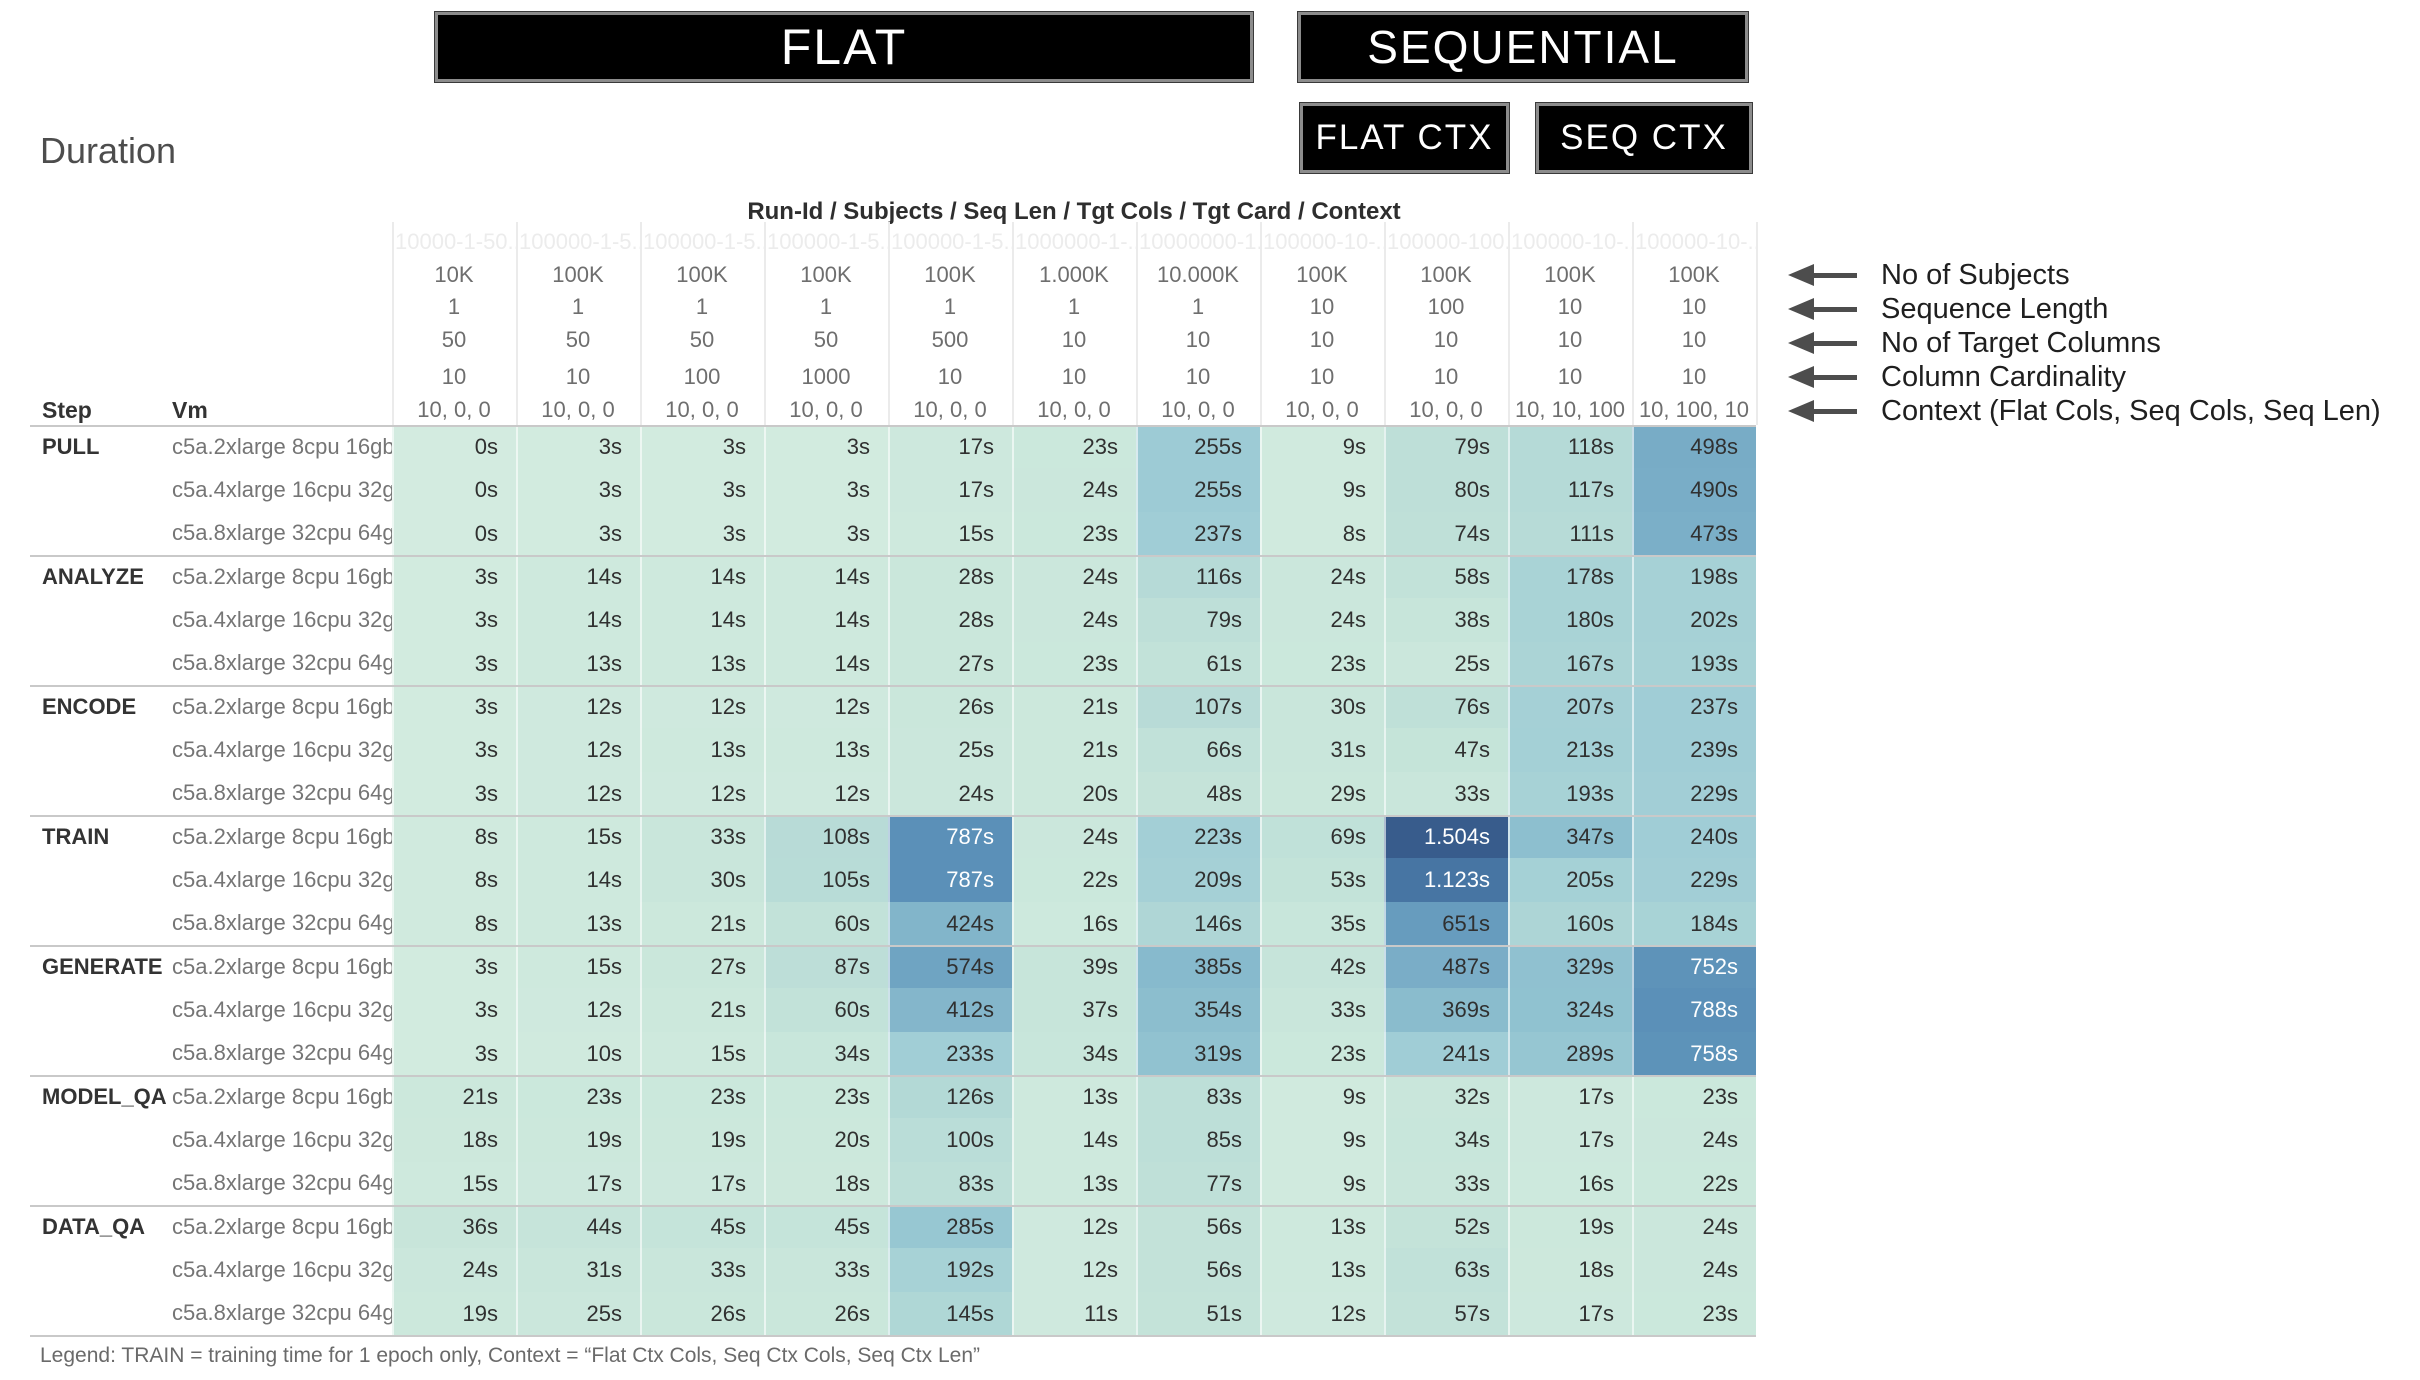  I want to click on heatmap-cell: 498s, so click(1694, 447).